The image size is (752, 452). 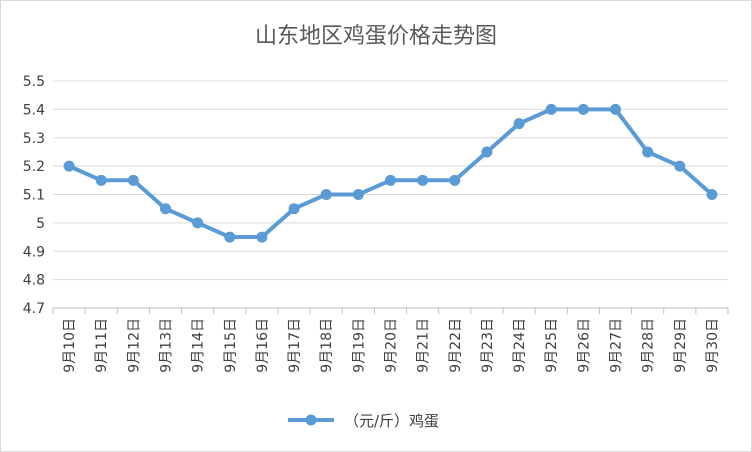 I want to click on x-tick-label: 9月16日, so click(x=263, y=345).